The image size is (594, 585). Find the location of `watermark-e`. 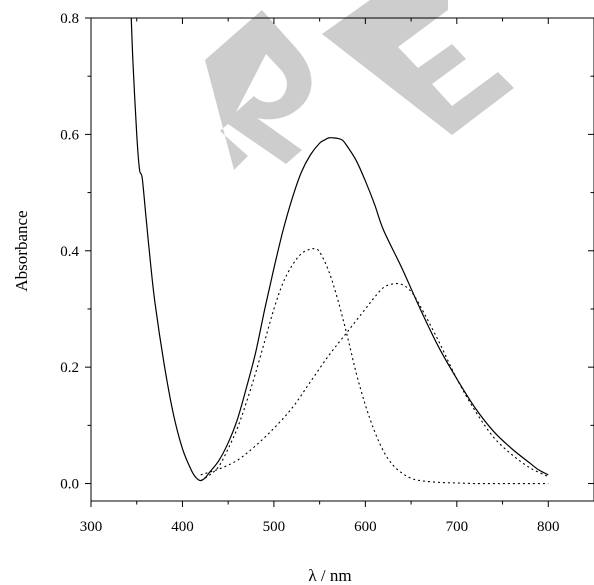

watermark-e is located at coordinates (418, 67).